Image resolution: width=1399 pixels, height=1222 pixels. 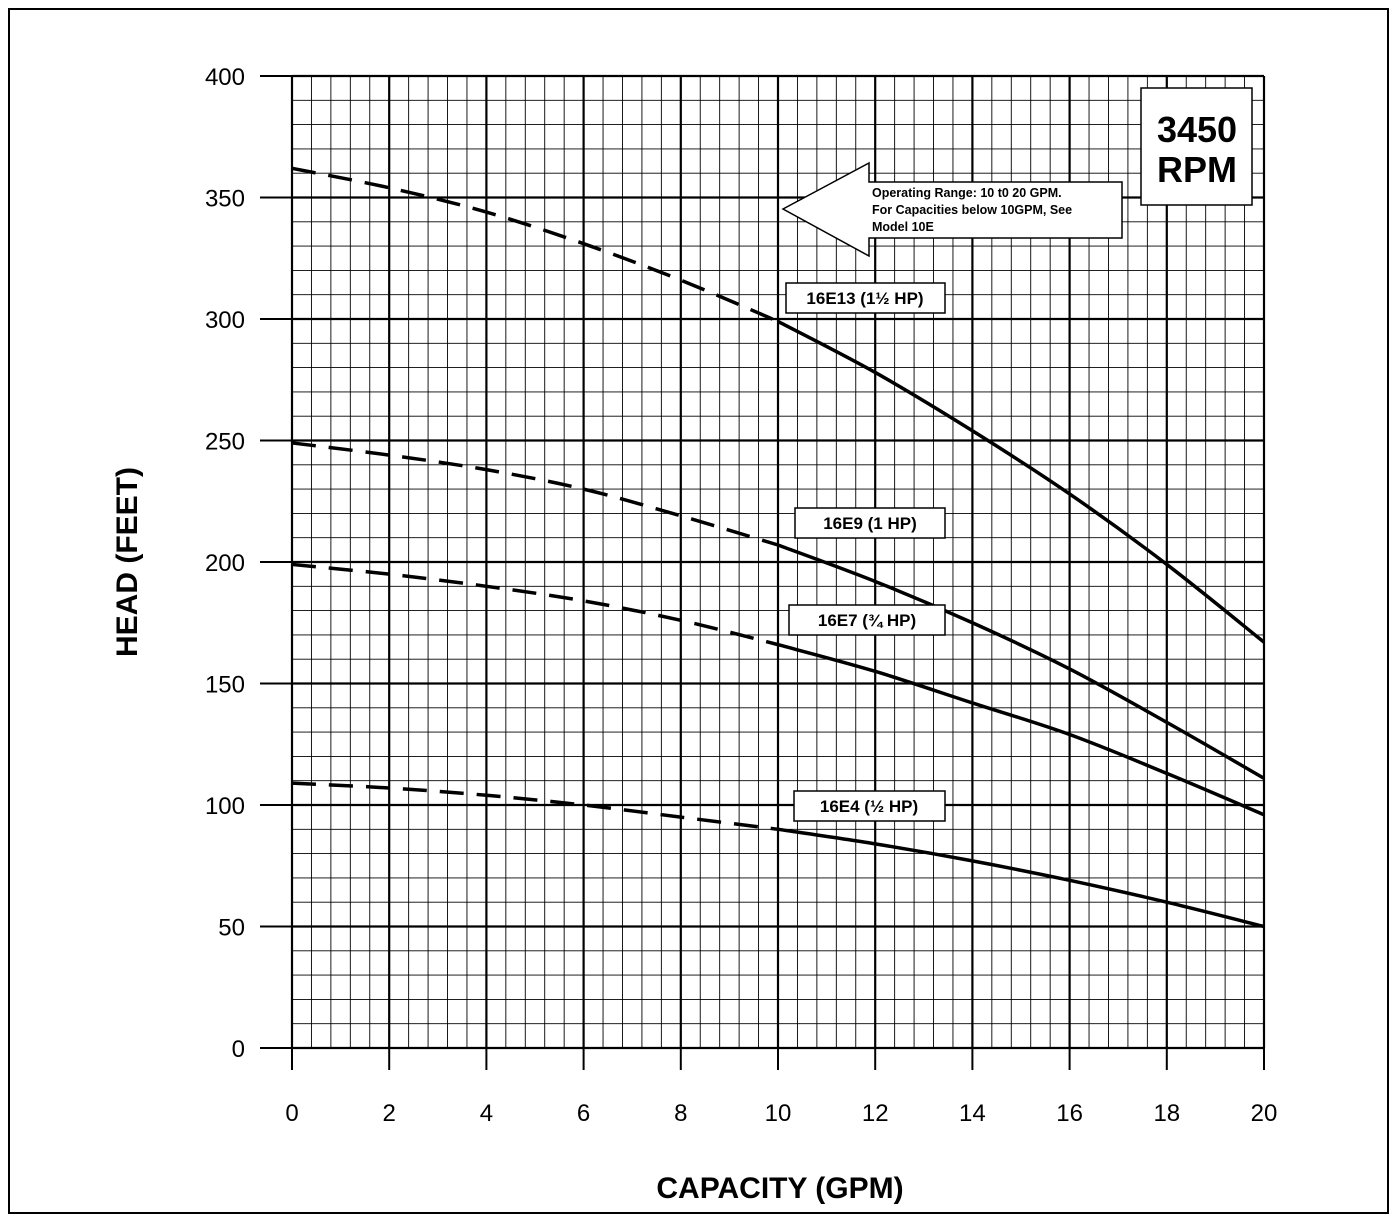 I want to click on curve-16e9-solid, so click(x=1021, y=661).